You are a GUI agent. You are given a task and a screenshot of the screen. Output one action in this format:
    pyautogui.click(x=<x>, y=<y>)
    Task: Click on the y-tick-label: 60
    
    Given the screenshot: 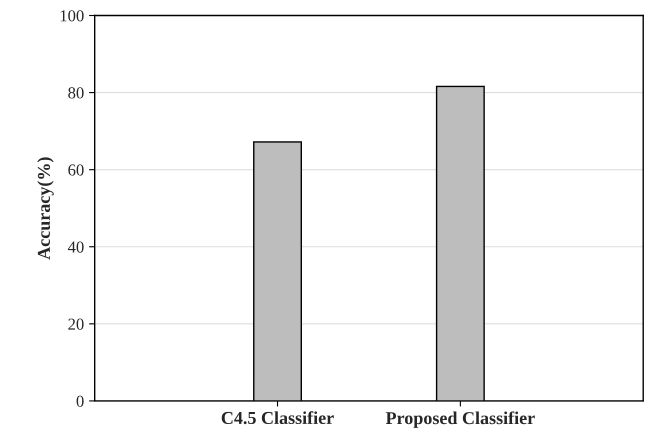 What is the action you would take?
    pyautogui.click(x=76, y=170)
    